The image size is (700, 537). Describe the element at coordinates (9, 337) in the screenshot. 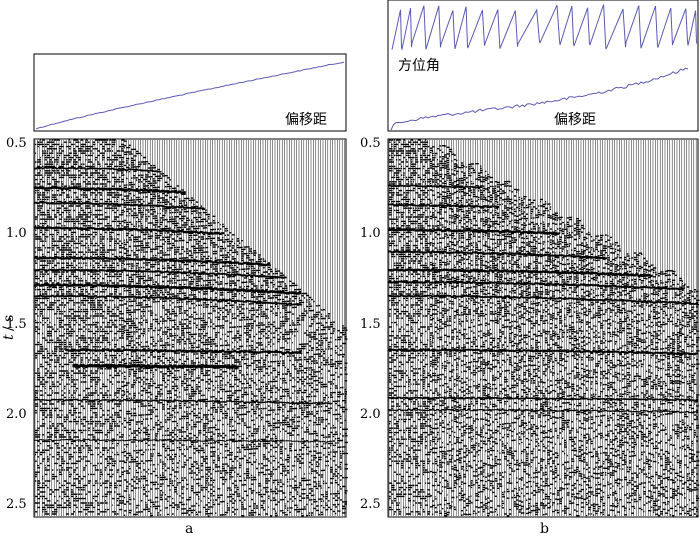

I see `time-axis-var: t` at that location.